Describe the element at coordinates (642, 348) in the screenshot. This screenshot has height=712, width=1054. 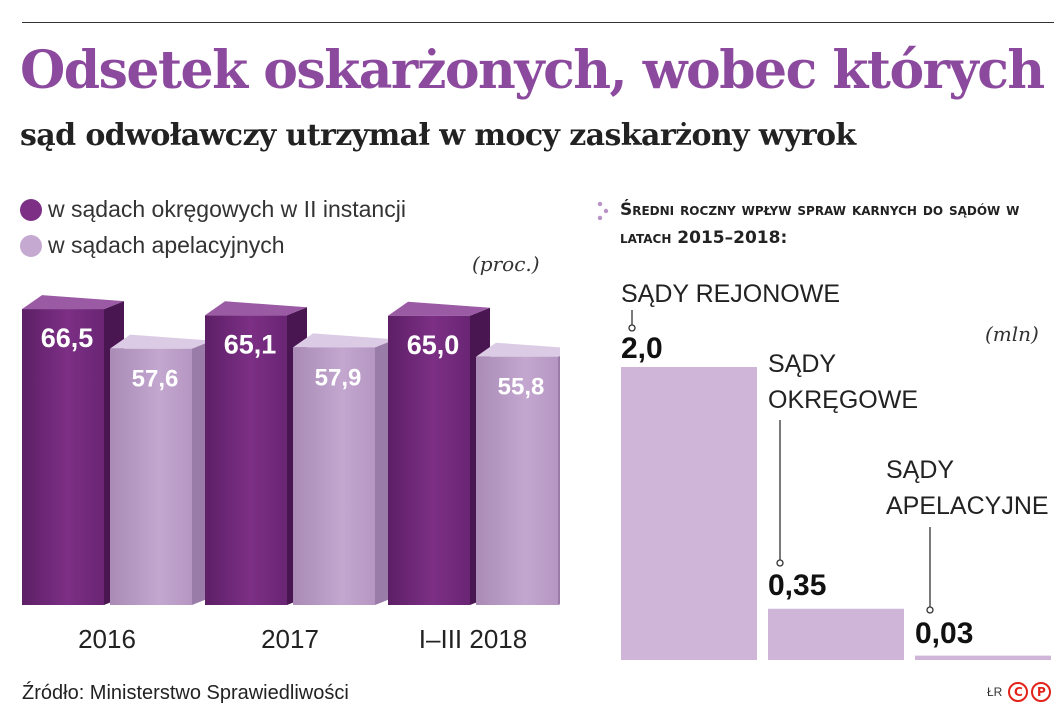
I see `value-label: 2,0` at that location.